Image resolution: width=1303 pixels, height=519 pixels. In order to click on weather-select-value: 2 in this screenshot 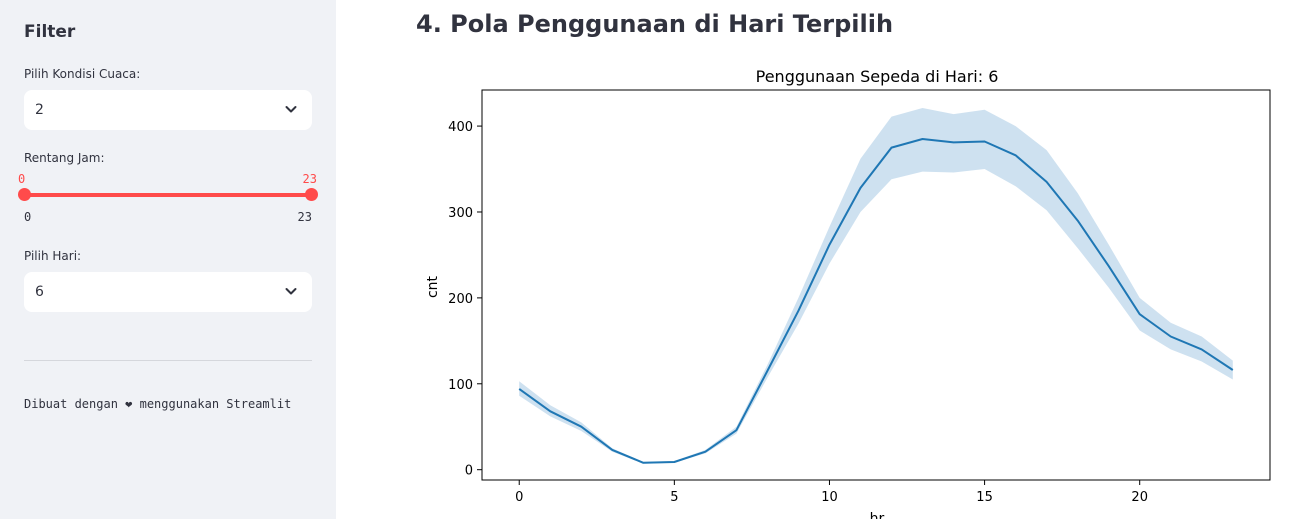, I will do `click(39, 110)`.